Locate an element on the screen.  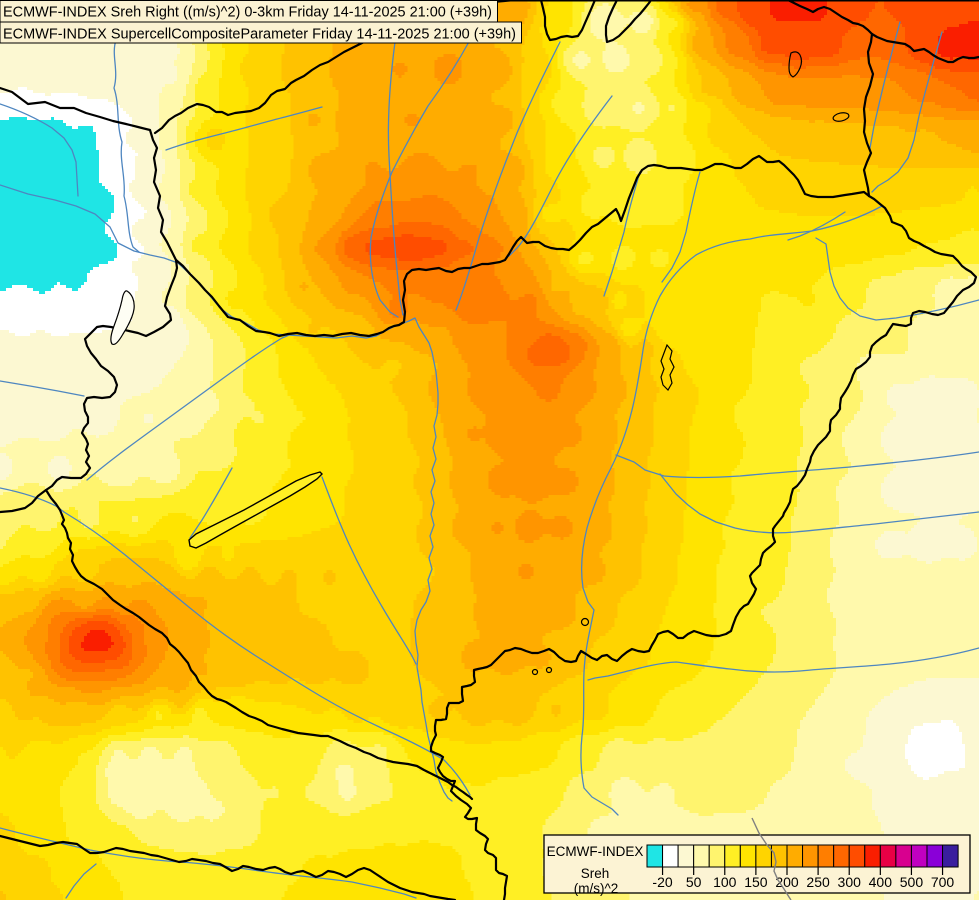
svg-text: 500 is located at coordinates (912, 882).